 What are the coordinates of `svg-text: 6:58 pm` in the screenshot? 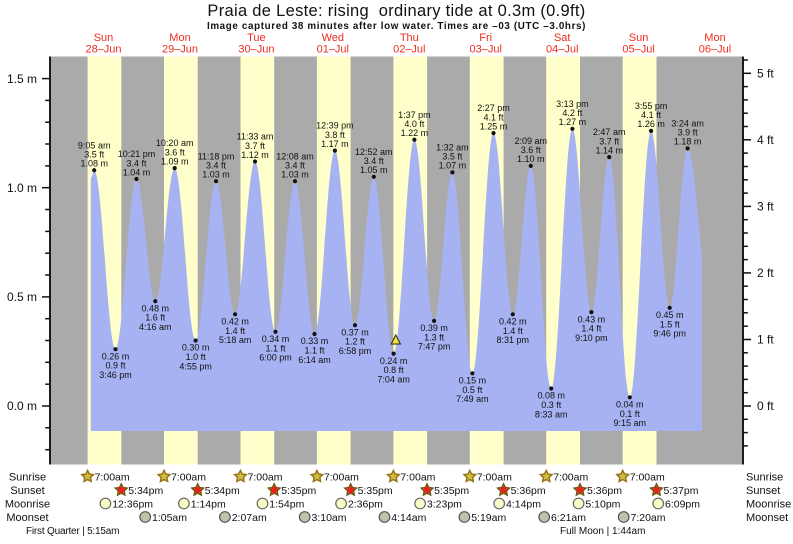 It's located at (355, 351).